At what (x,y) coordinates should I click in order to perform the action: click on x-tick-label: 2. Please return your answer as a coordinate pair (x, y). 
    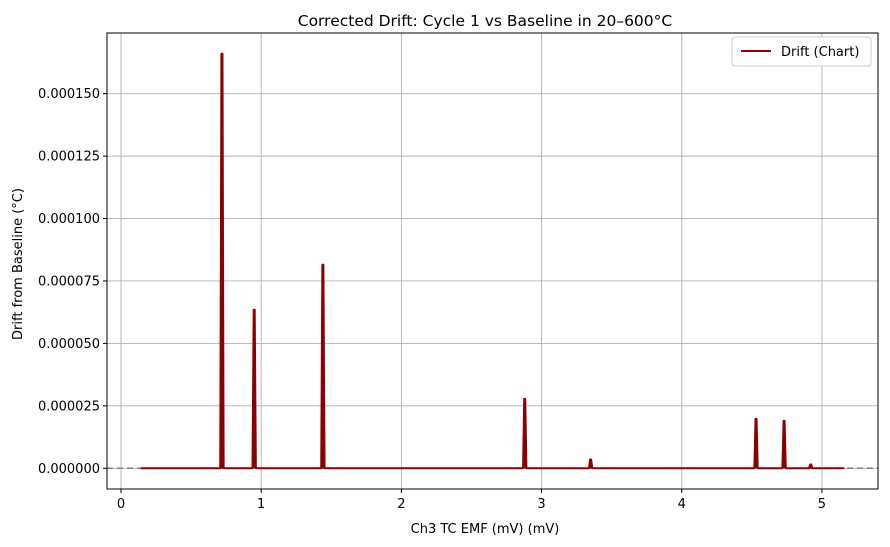
    Looking at the image, I should click on (401, 504).